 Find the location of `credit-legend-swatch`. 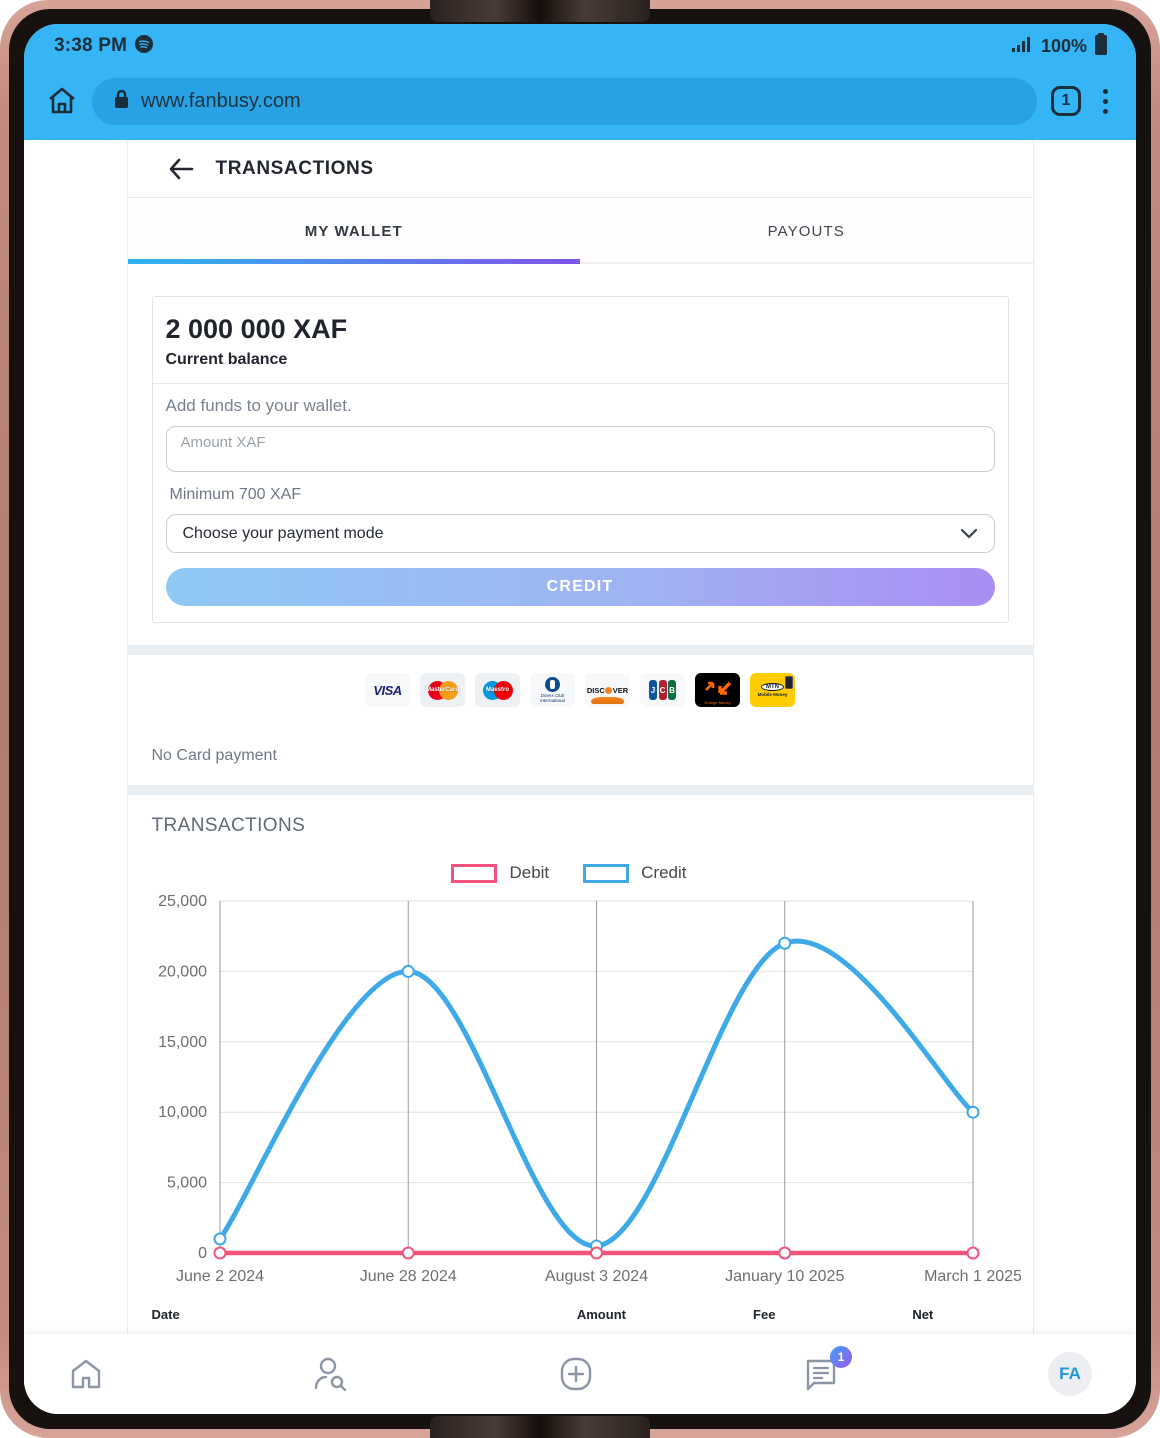

credit-legend-swatch is located at coordinates (606, 873).